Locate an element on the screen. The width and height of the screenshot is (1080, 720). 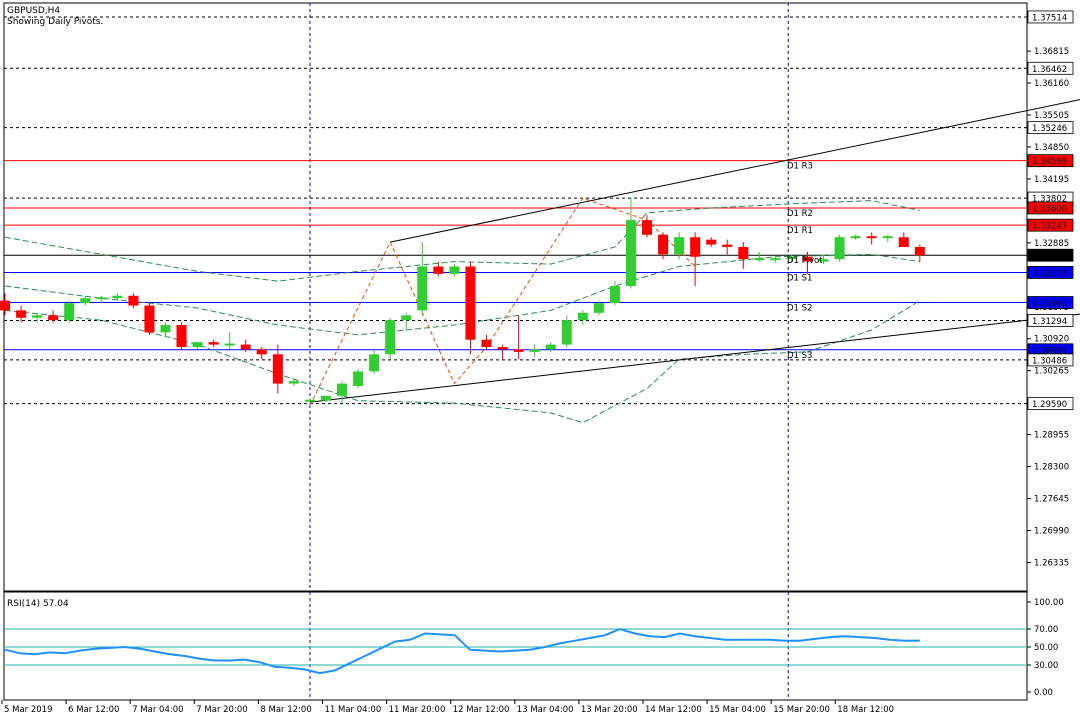
time-tick-label: 8 Mar 12:00 is located at coordinates (285, 710).